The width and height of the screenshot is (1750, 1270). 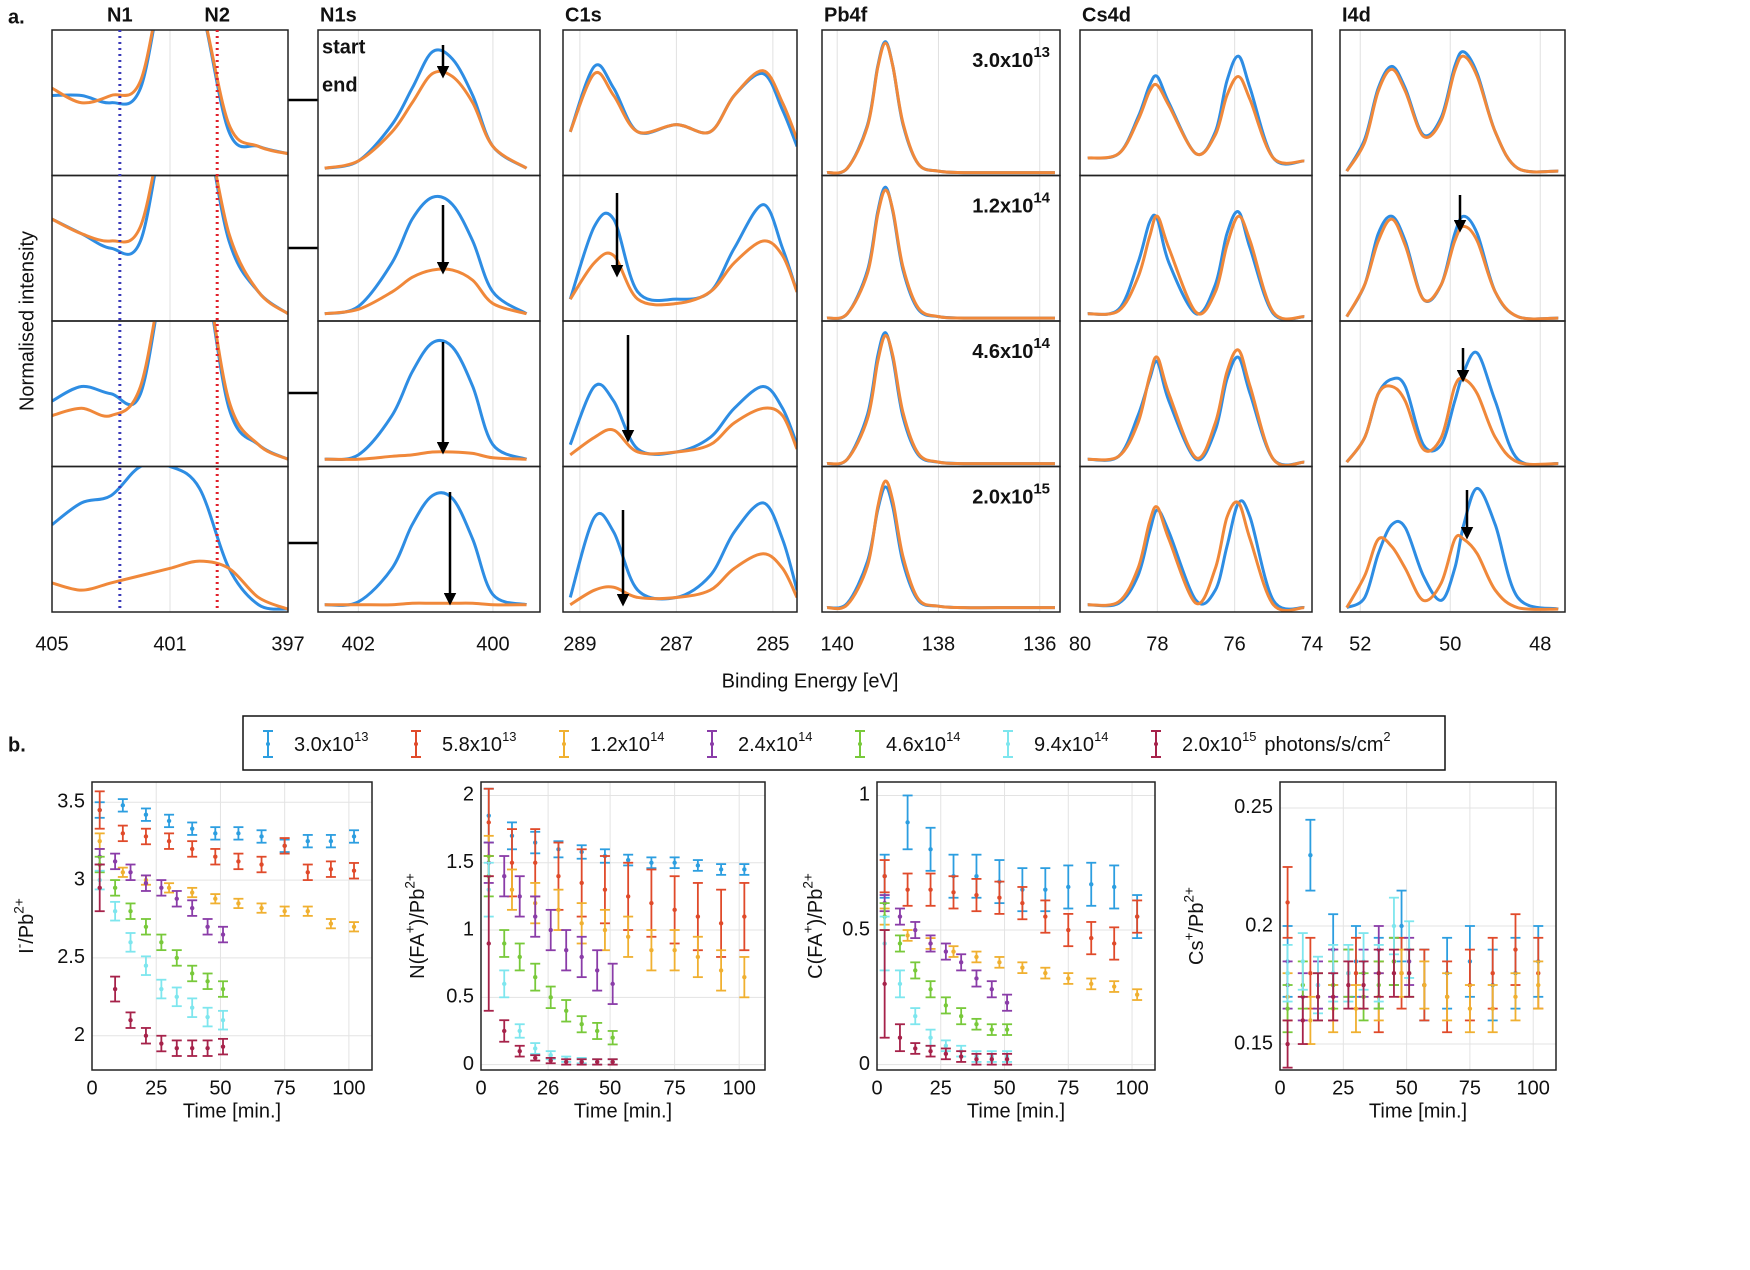 I want to click on x-tick-label: 0, so click(x=1279, y=1088).